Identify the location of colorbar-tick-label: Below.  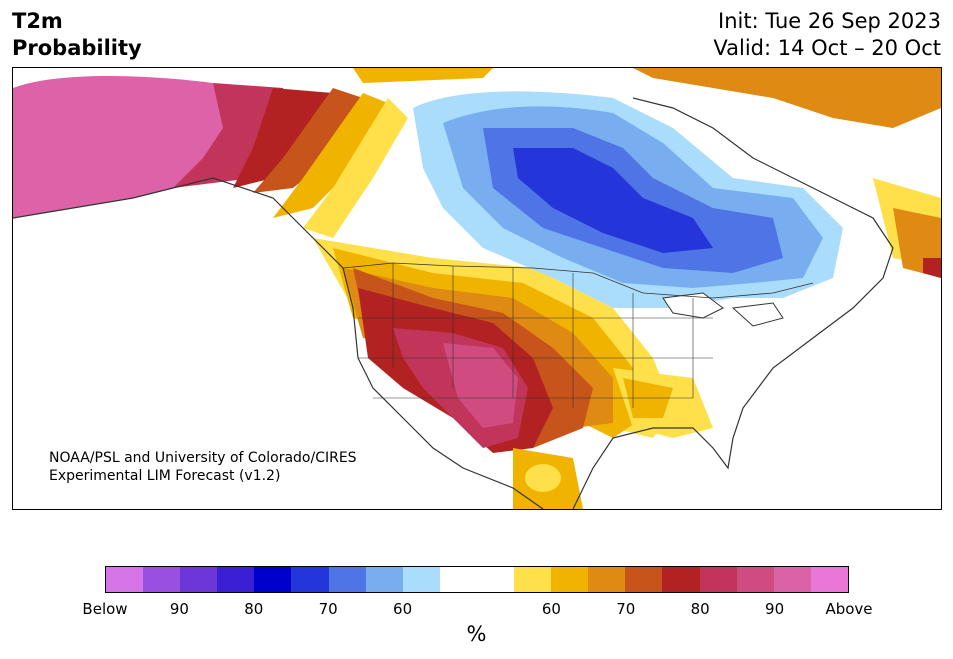
(105, 609).